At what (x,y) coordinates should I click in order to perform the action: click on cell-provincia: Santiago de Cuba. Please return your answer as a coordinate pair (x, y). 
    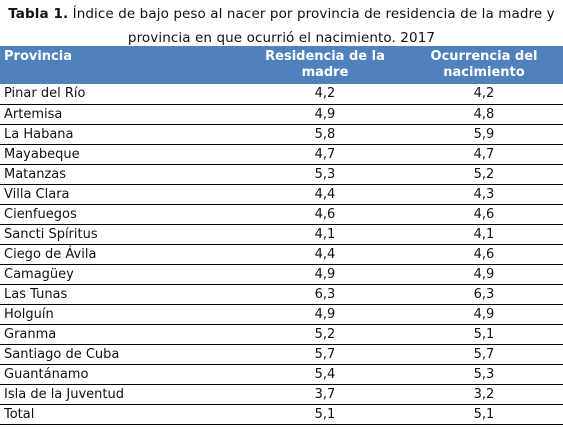
    Looking at the image, I should click on (122, 354).